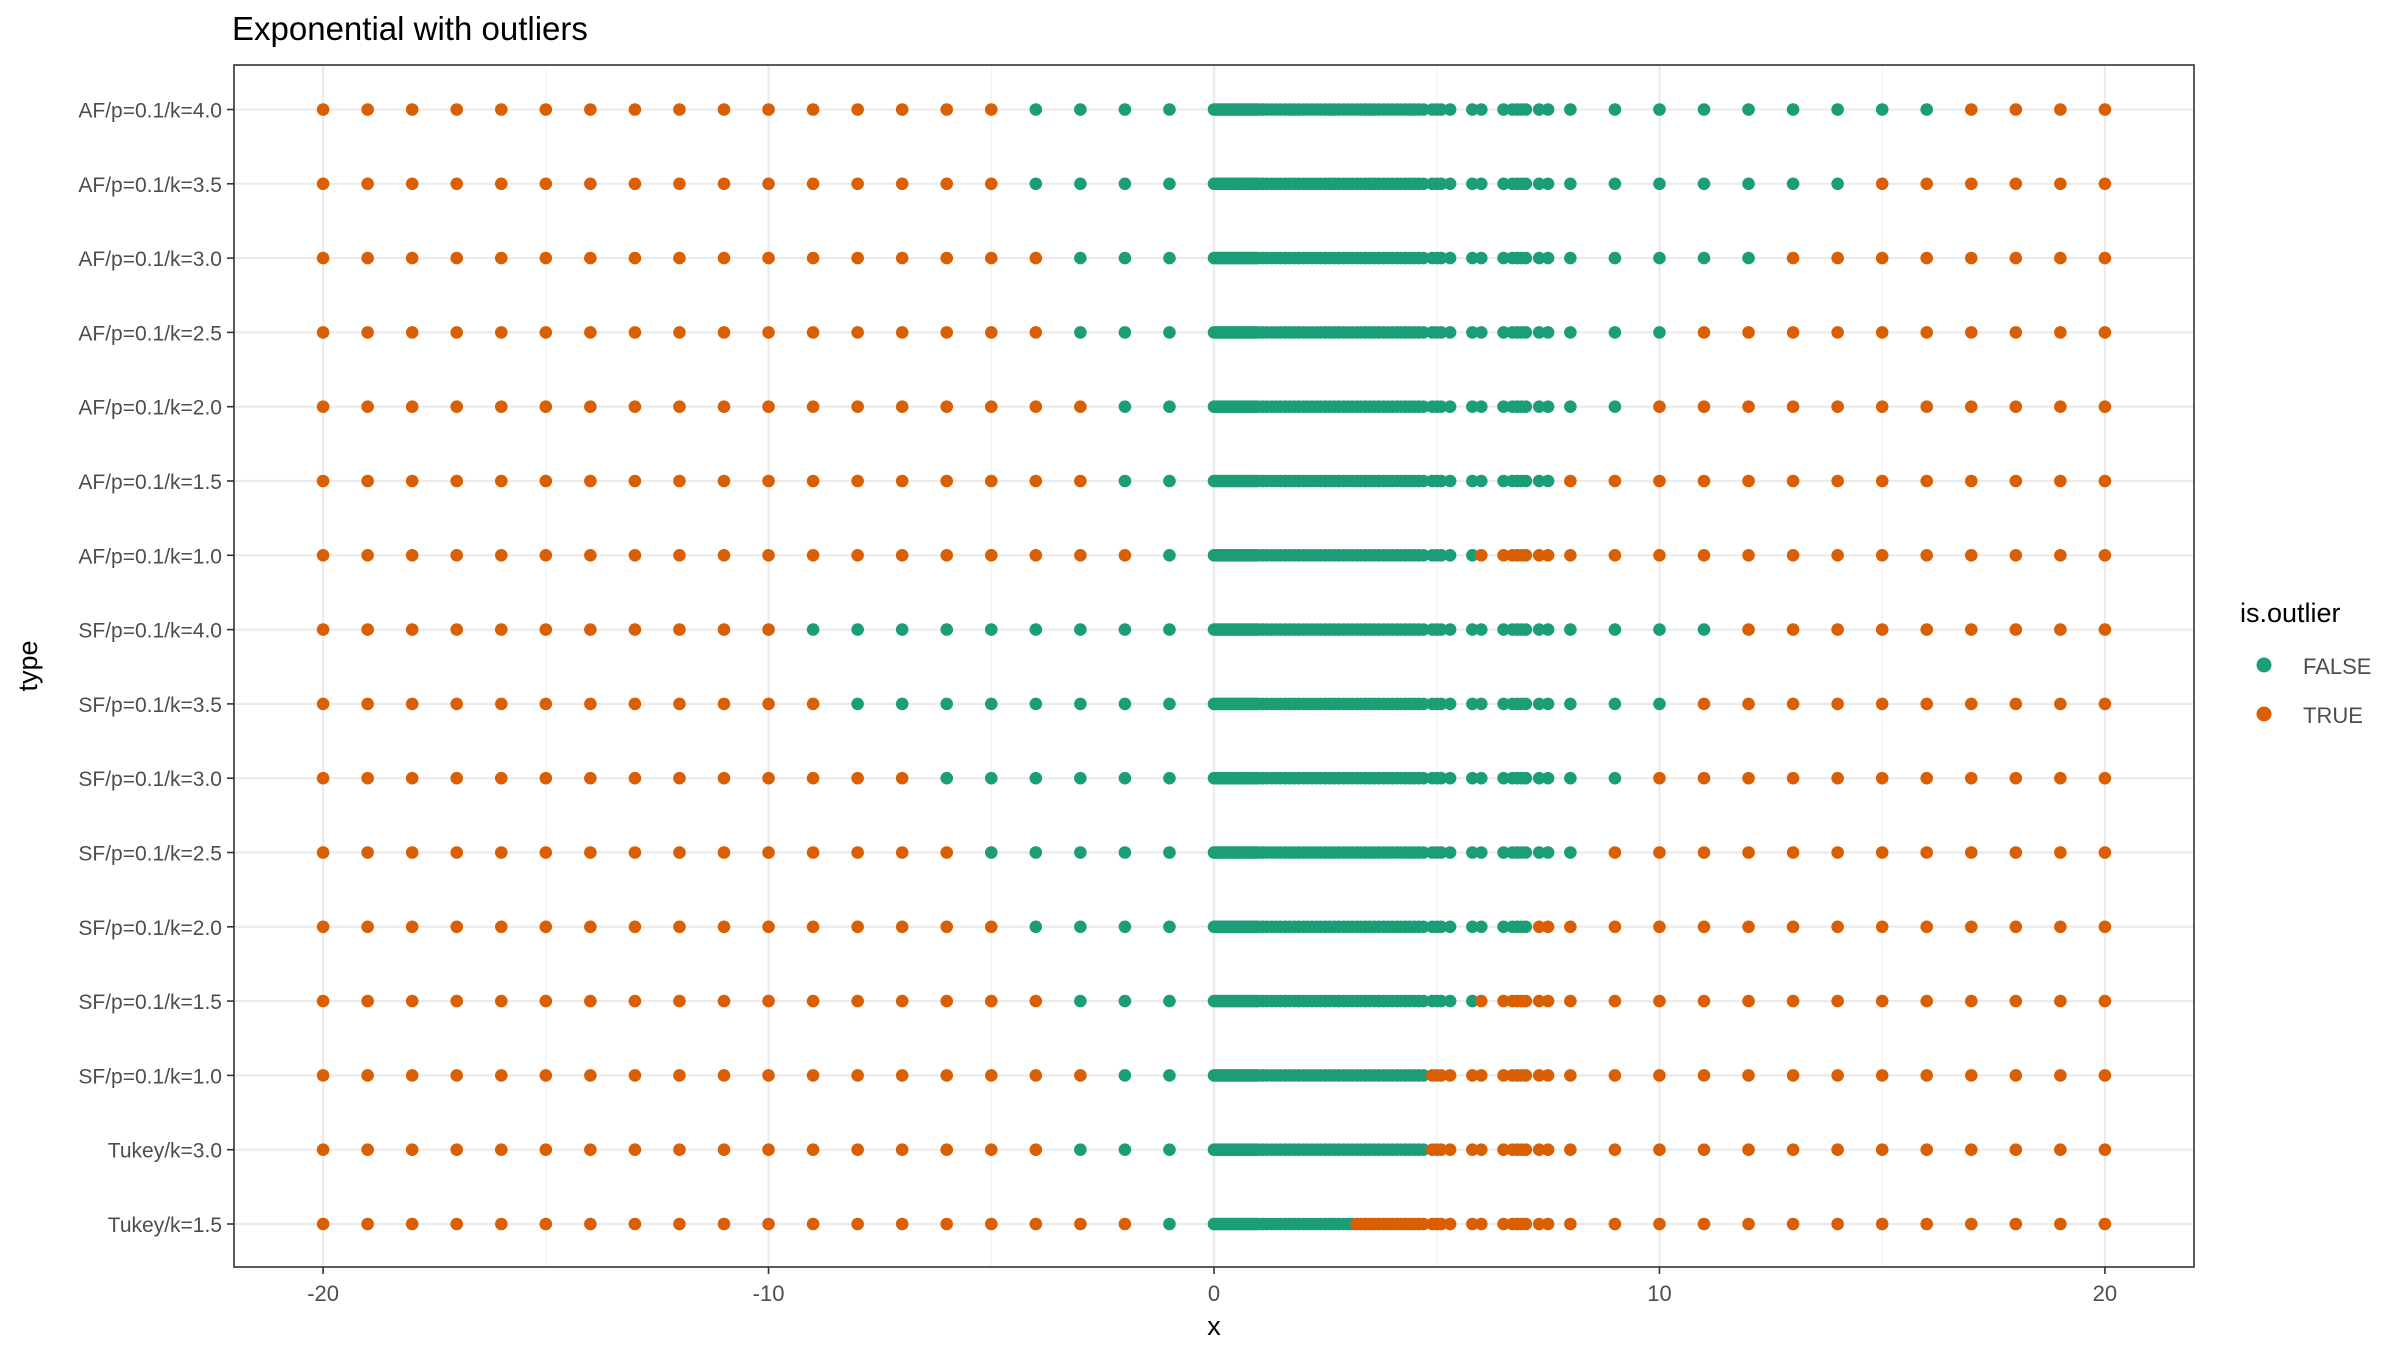  Describe the element at coordinates (150, 333) in the screenshot. I see `y-tick-label: AF/p=0.1/k=2.5` at that location.